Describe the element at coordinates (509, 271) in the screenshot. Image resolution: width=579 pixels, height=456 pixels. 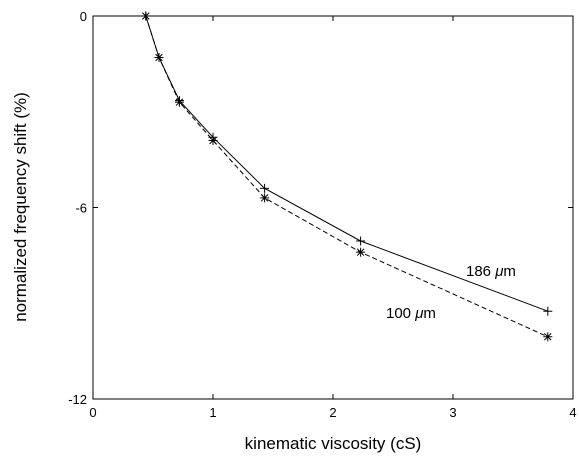
I see `series-label-186um-unit: m` at that location.